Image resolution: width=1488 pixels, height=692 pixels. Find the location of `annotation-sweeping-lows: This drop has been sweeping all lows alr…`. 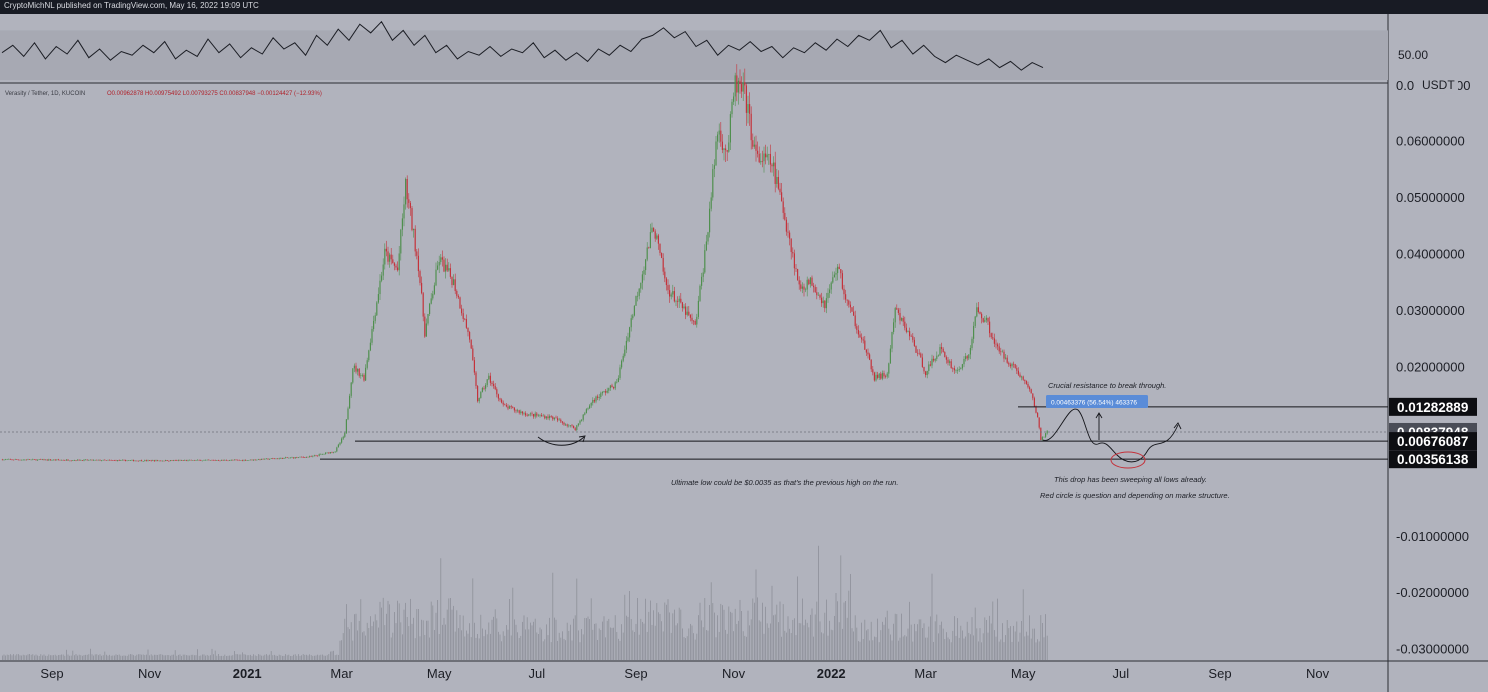

annotation-sweeping-lows: This drop has been sweeping all lows alr… is located at coordinates (1130, 479).